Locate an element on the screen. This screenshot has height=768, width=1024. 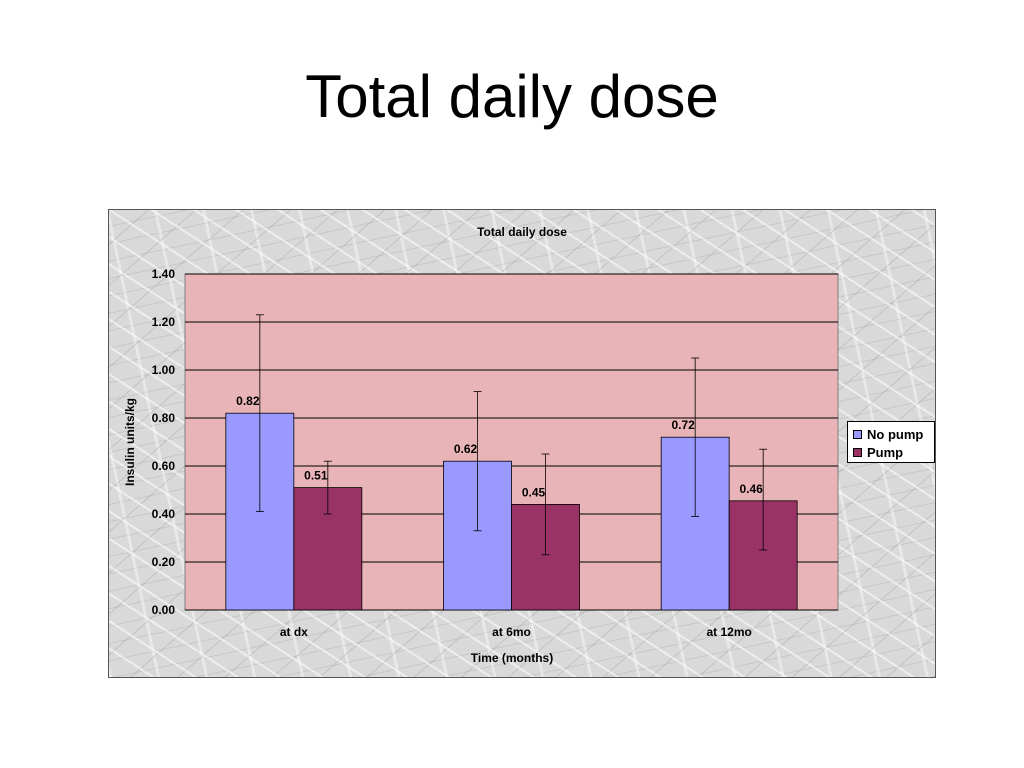
legend-item-no-pump: No pump is located at coordinates (893, 434).